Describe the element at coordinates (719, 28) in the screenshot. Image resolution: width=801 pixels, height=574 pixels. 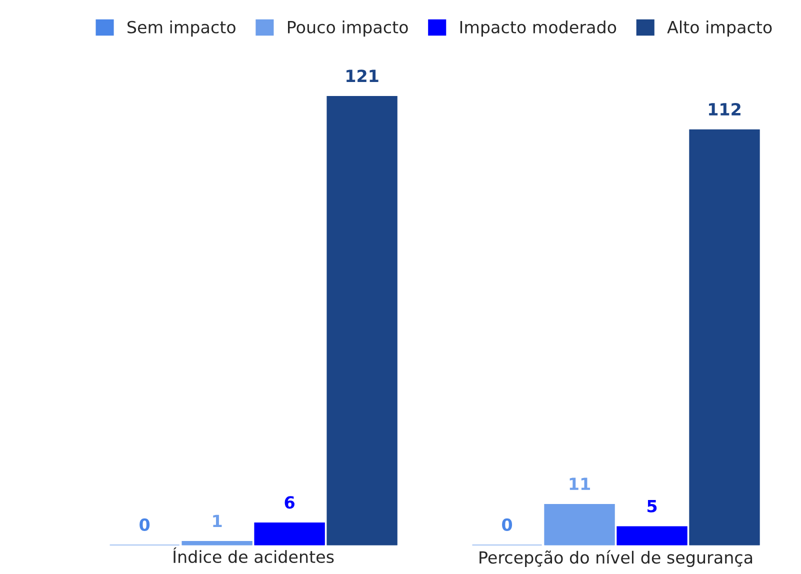
I see `legend-label: Alto impacto` at that location.